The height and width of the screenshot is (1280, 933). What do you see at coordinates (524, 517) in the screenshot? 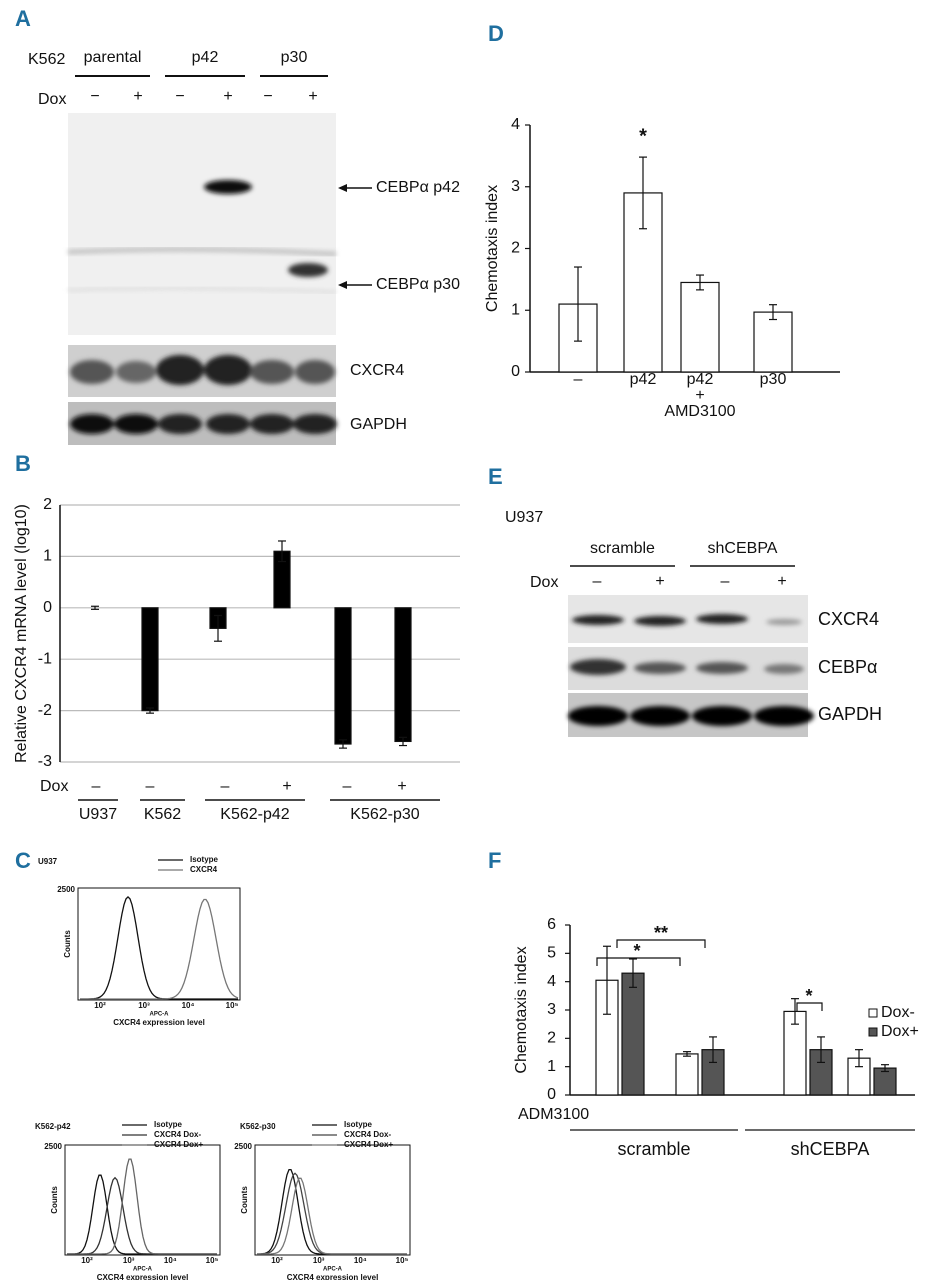
I see `cell-line: U937` at bounding box center [524, 517].